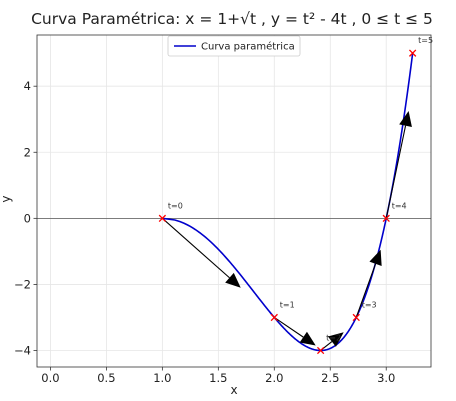  I want to click on y-tick-label: 4, so click(27, 86).